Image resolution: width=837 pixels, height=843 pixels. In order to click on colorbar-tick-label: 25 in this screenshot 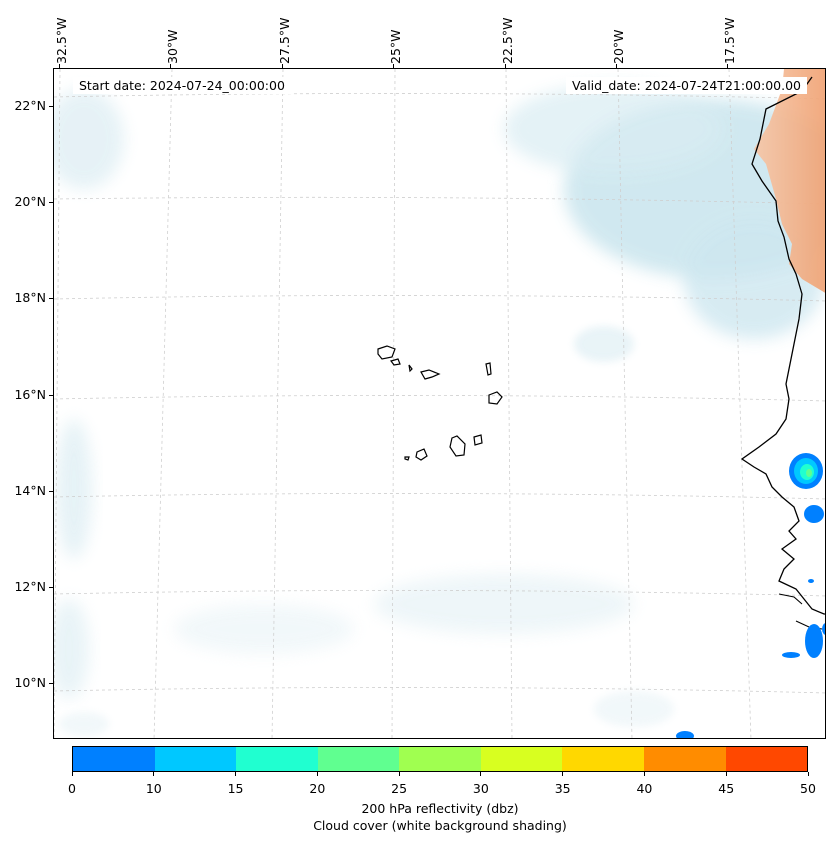, I will do `click(399, 788)`.